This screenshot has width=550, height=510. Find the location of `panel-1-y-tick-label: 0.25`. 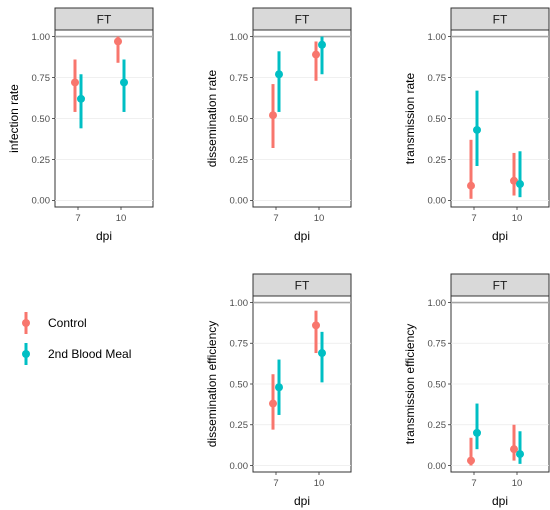

panel-1-y-tick-label: 0.25 is located at coordinates (41, 160).